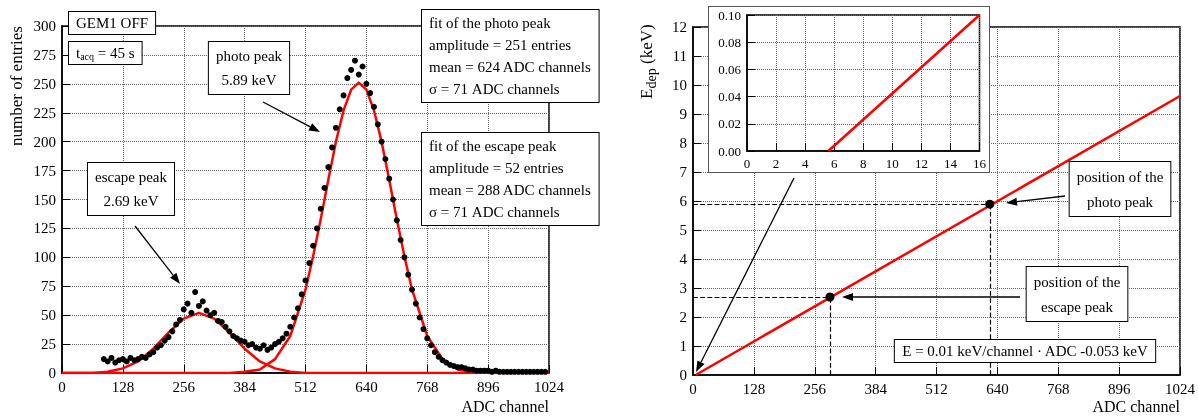 This screenshot has height=419, width=1198. Describe the element at coordinates (683, 114) in the screenshot. I see `y-tick-label: 9` at that location.